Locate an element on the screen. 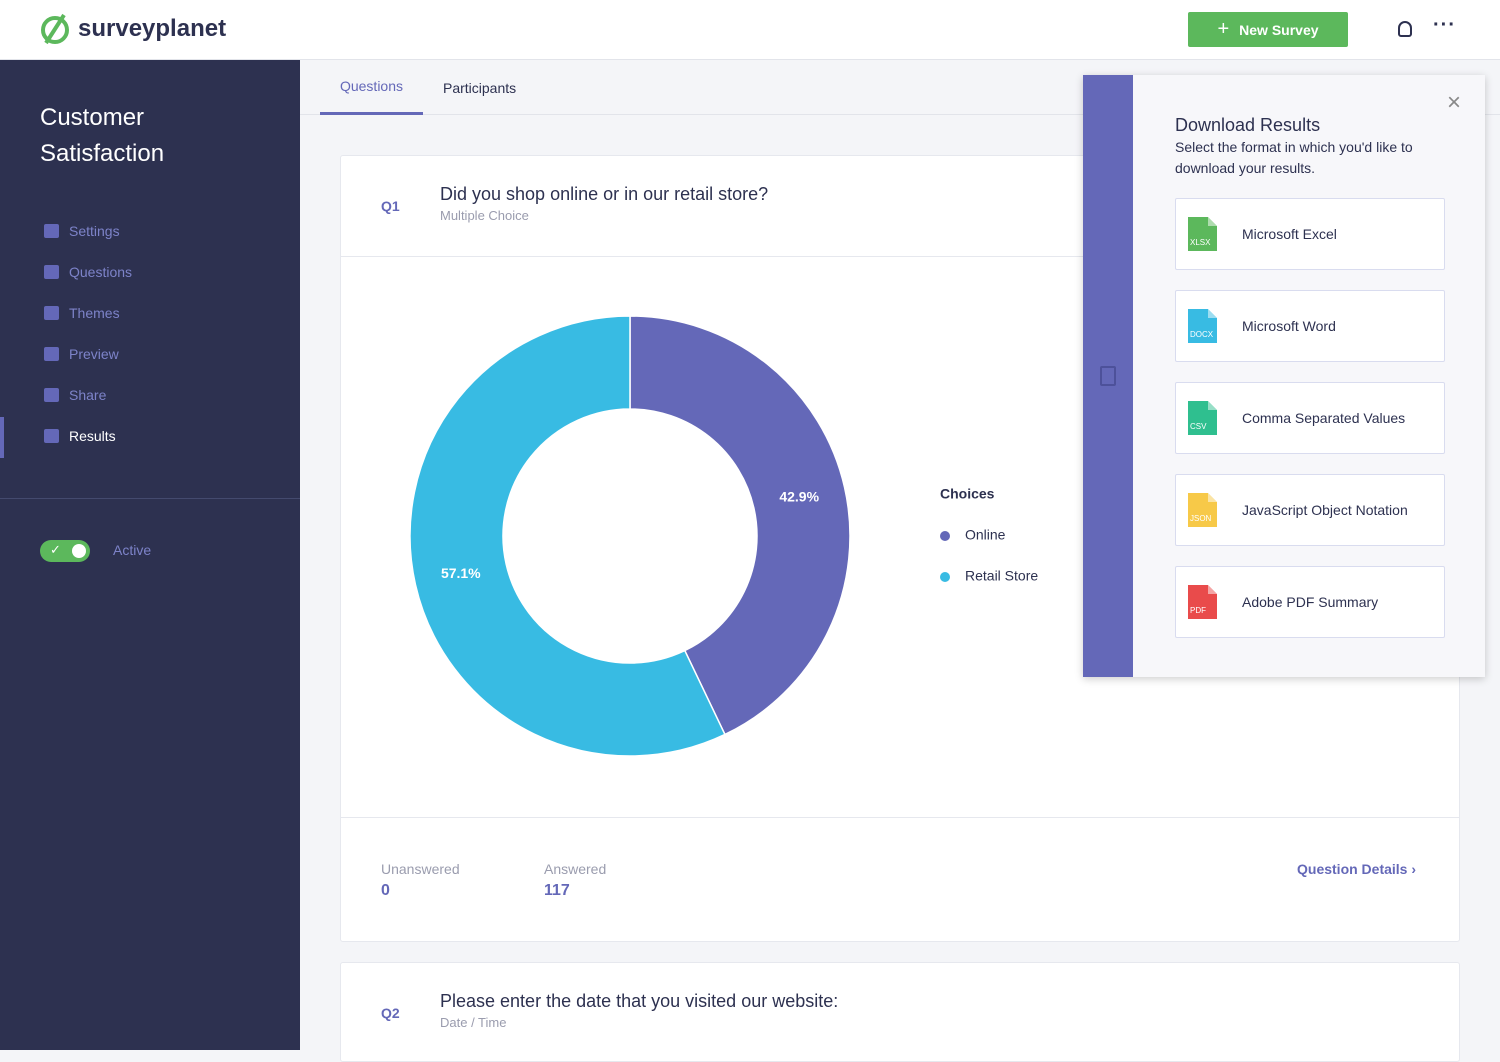  file-icon: XLSX is located at coordinates (1202, 234).